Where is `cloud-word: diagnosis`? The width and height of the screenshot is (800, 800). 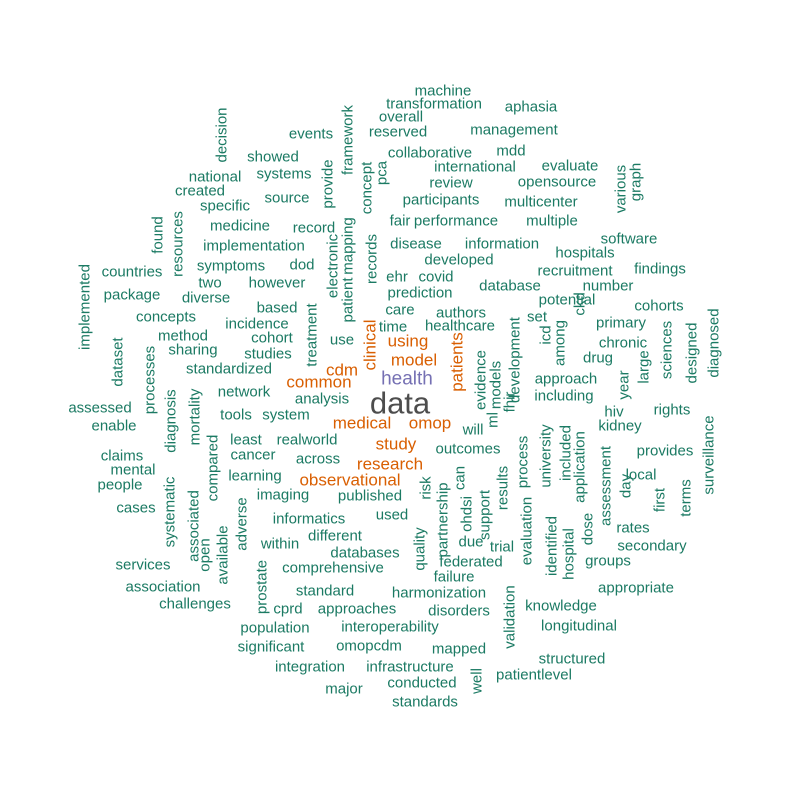
cloud-word: diagnosis is located at coordinates (171, 421).